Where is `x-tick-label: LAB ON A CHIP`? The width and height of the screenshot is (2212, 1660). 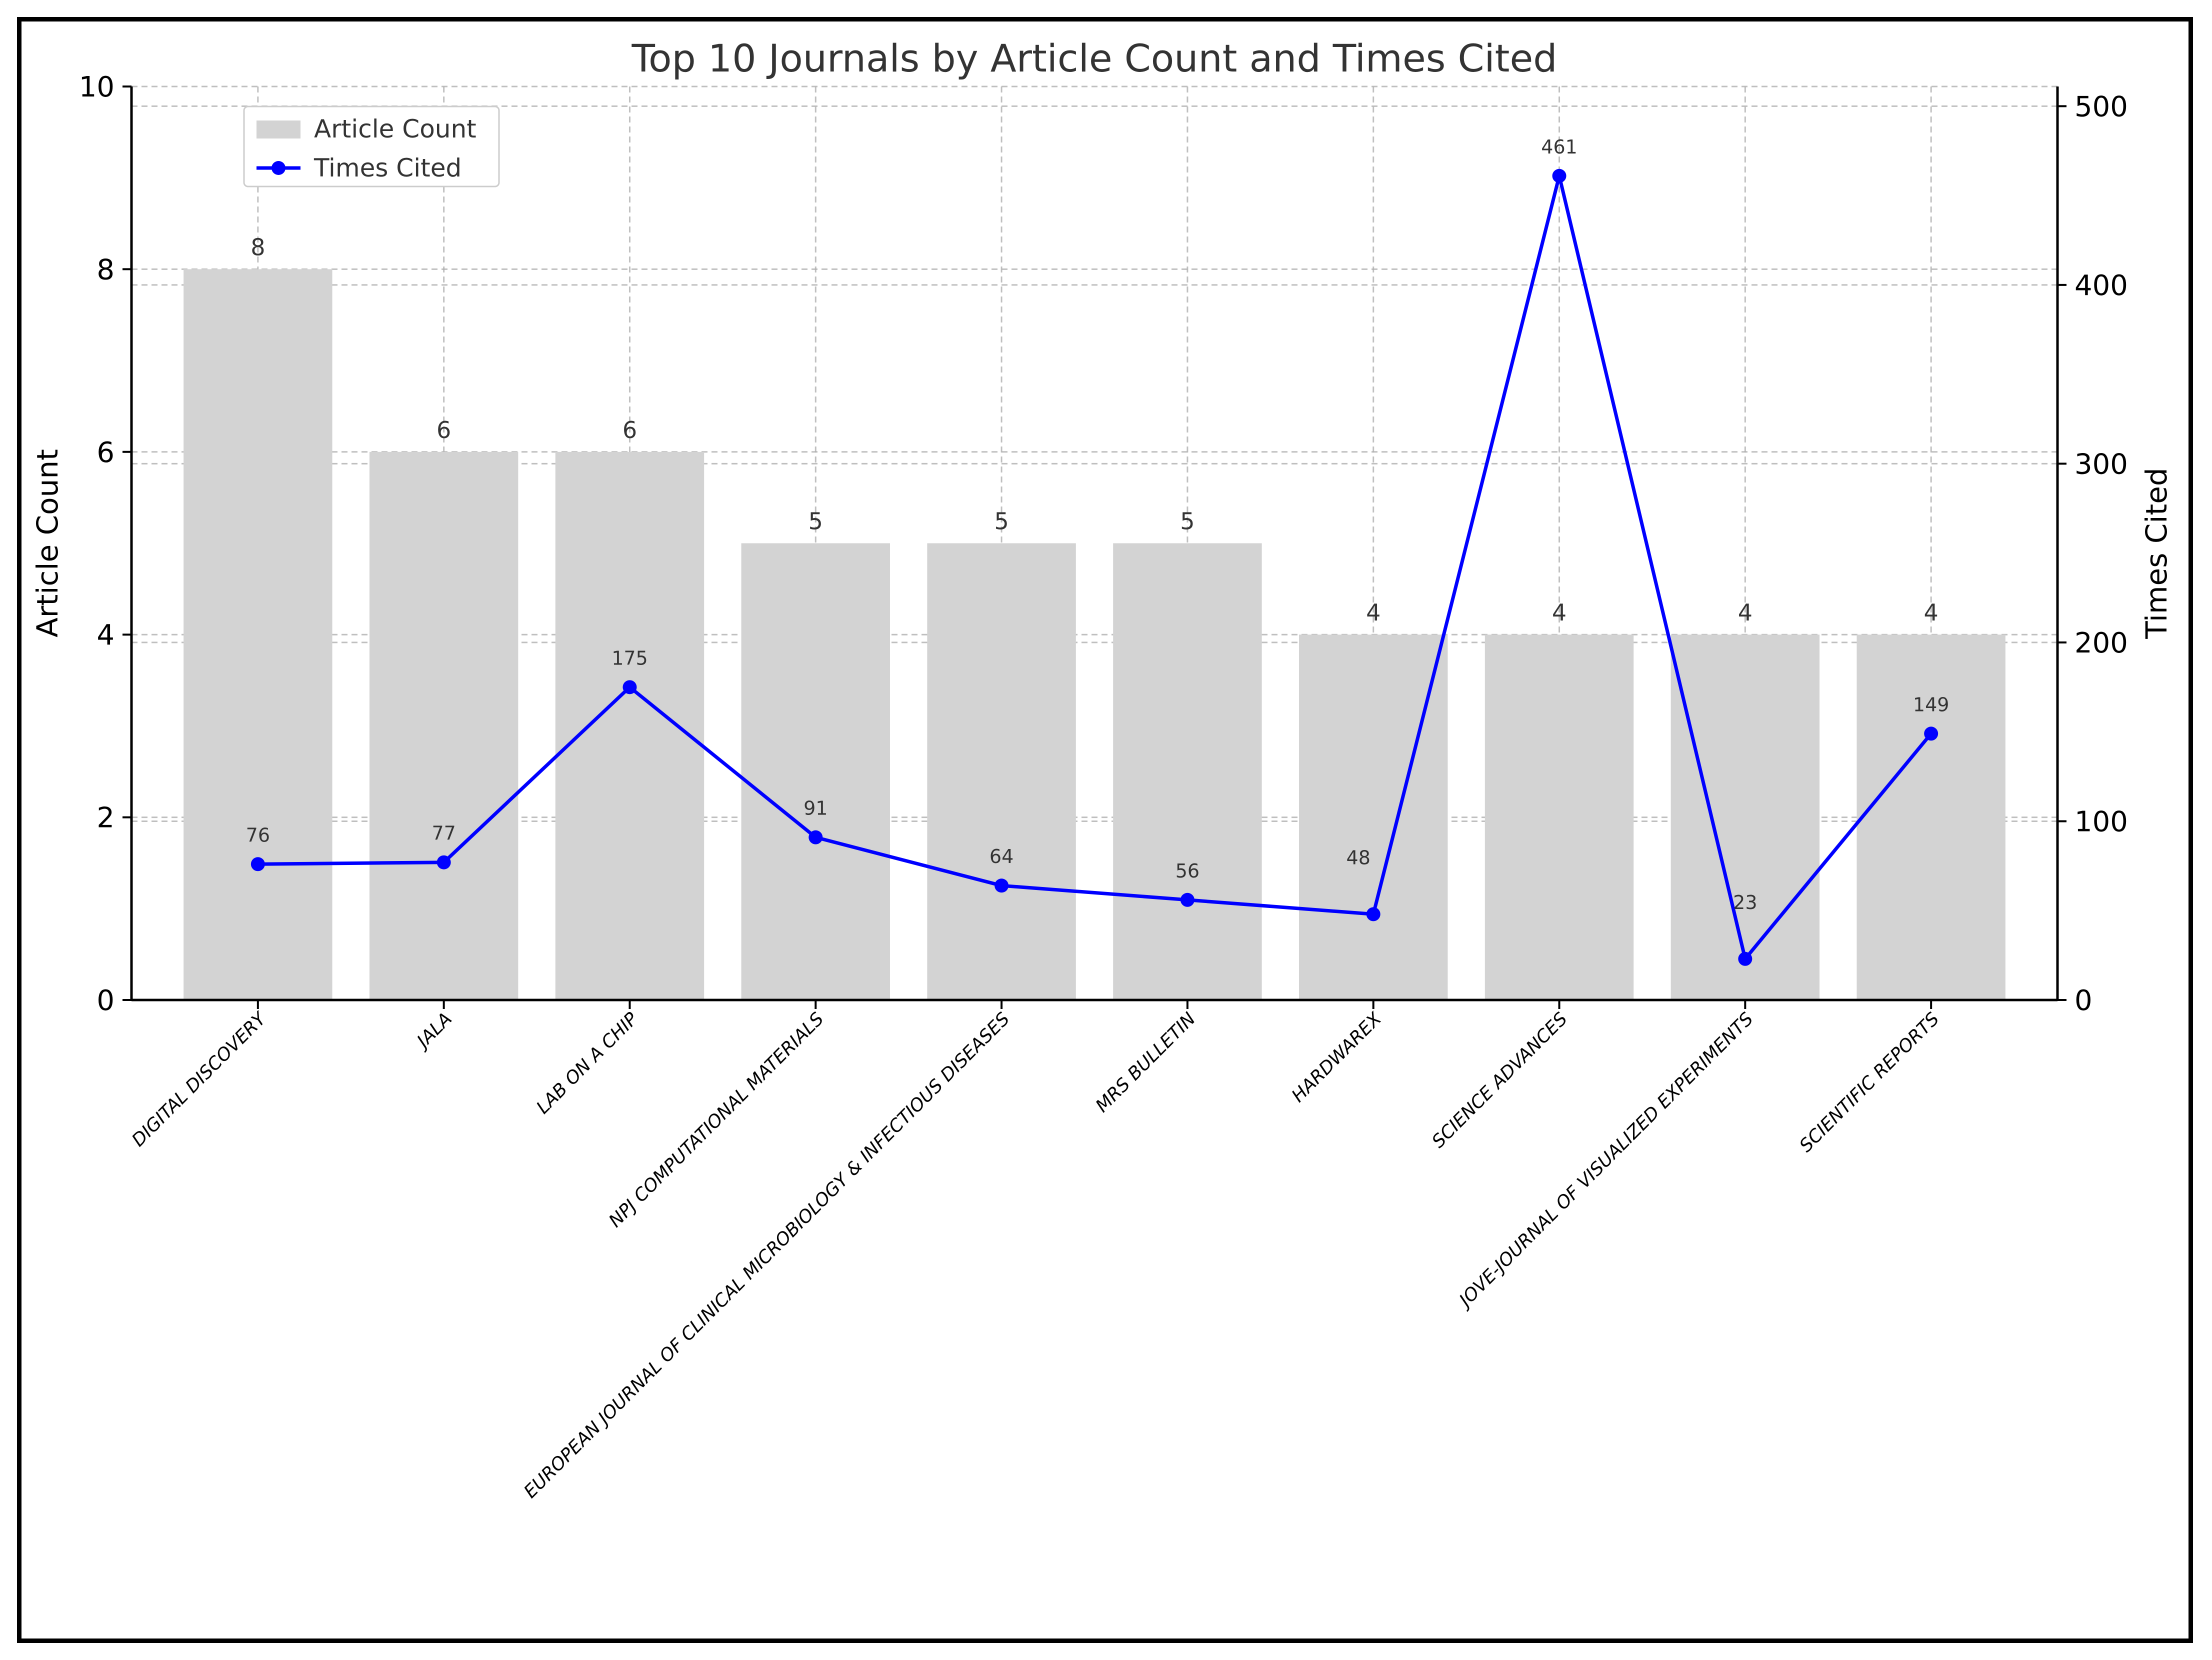 x-tick-label: LAB ON A CHIP is located at coordinates (587, 1063).